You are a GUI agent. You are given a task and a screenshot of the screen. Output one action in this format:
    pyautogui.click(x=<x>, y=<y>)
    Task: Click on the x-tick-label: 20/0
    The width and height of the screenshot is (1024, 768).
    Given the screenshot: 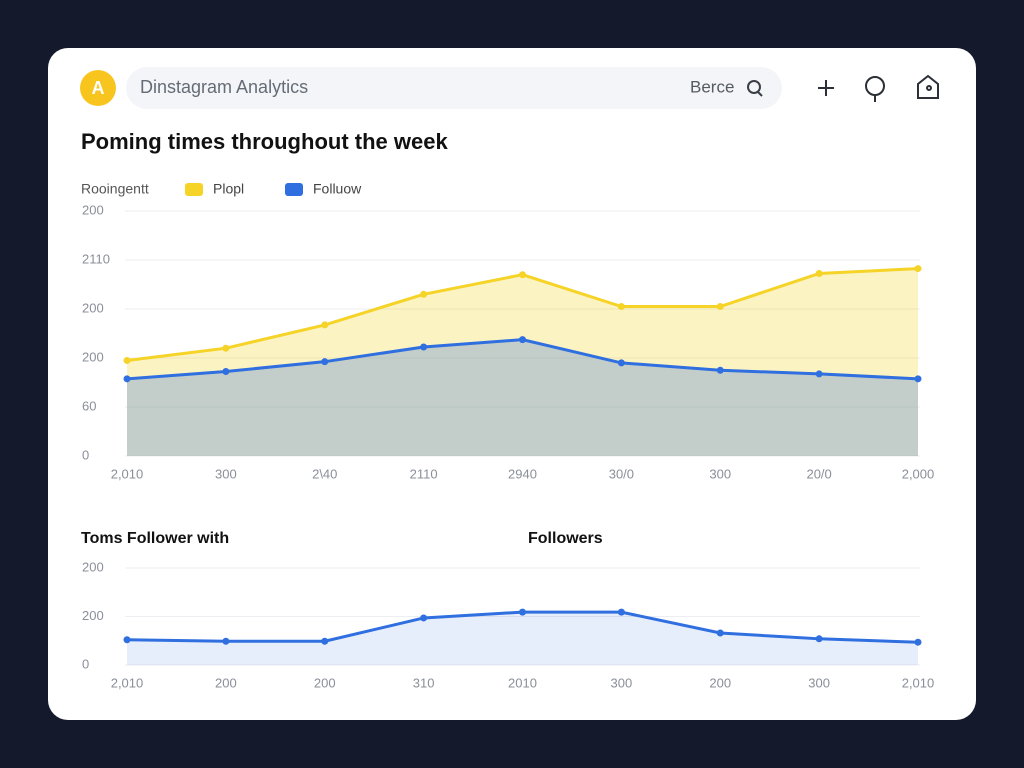 What is the action you would take?
    pyautogui.click(x=818, y=473)
    